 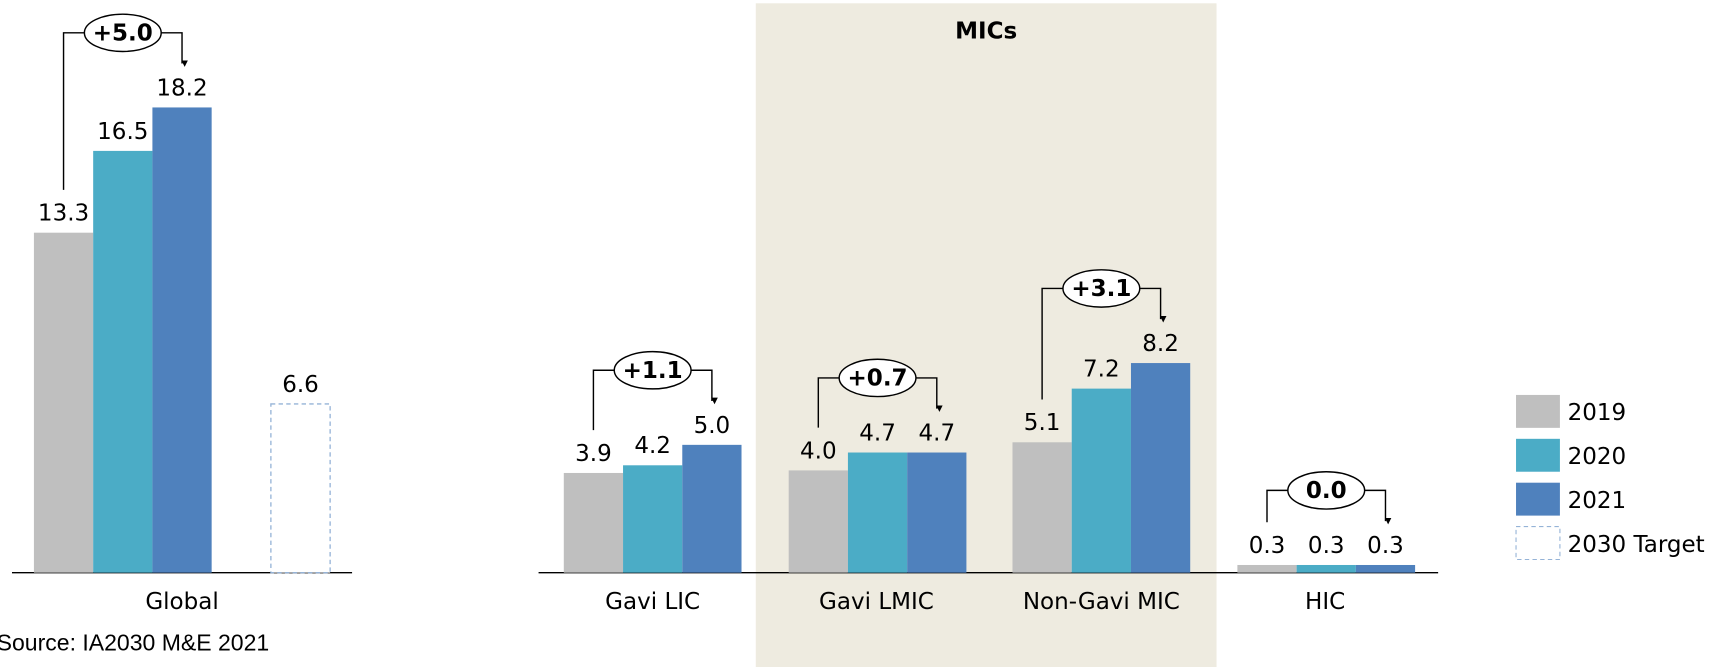 What do you see at coordinates (712, 426) in the screenshot?
I see `value-label: 5.0` at bounding box center [712, 426].